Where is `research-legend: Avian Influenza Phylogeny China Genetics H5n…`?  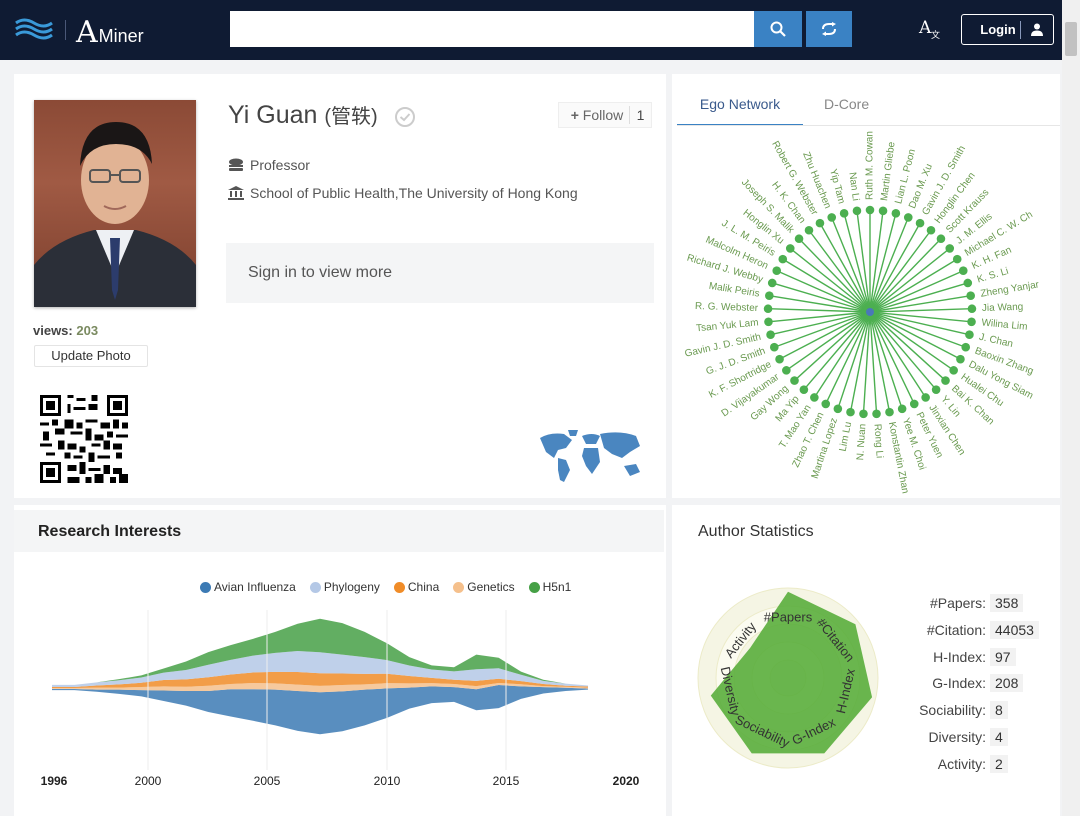
research-legend: Avian Influenza Phylogeny China Genetics H5n… is located at coordinates (392, 587).